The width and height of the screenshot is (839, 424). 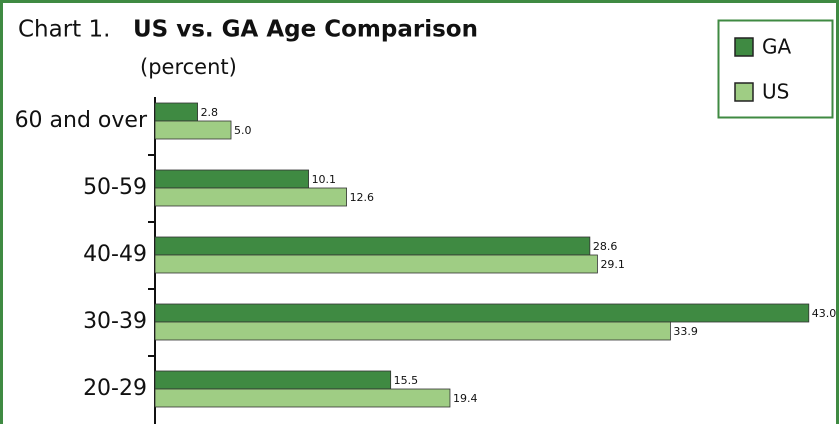 I want to click on legend-label: GA, so click(x=776, y=47).